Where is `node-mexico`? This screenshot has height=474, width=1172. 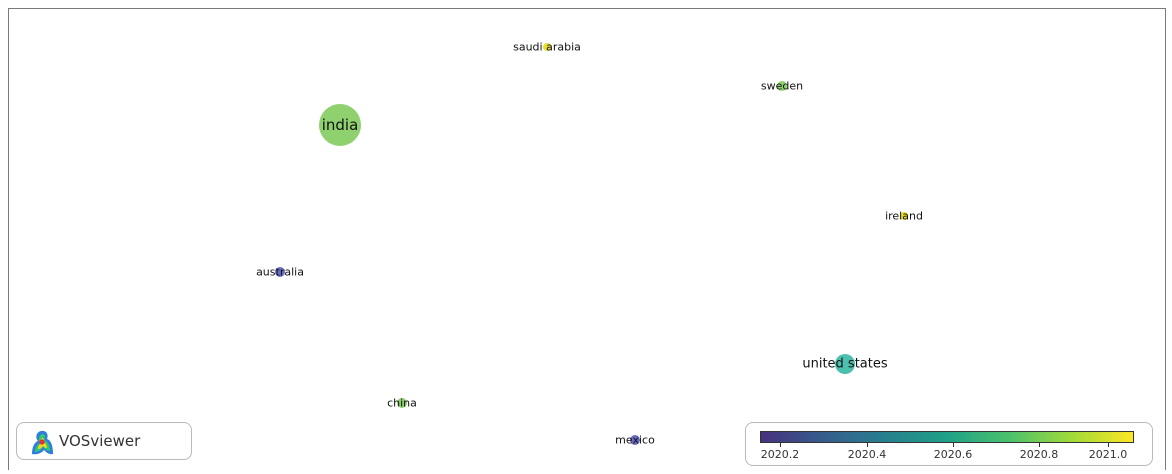 node-mexico is located at coordinates (635, 440).